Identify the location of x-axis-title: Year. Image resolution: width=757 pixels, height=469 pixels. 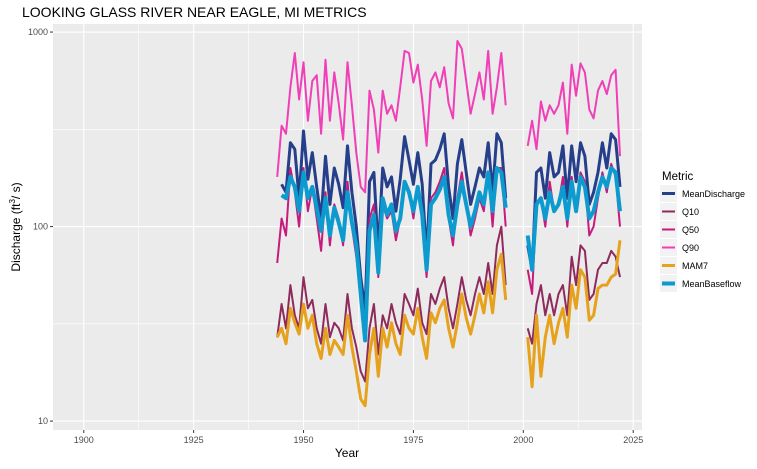
(347, 453).